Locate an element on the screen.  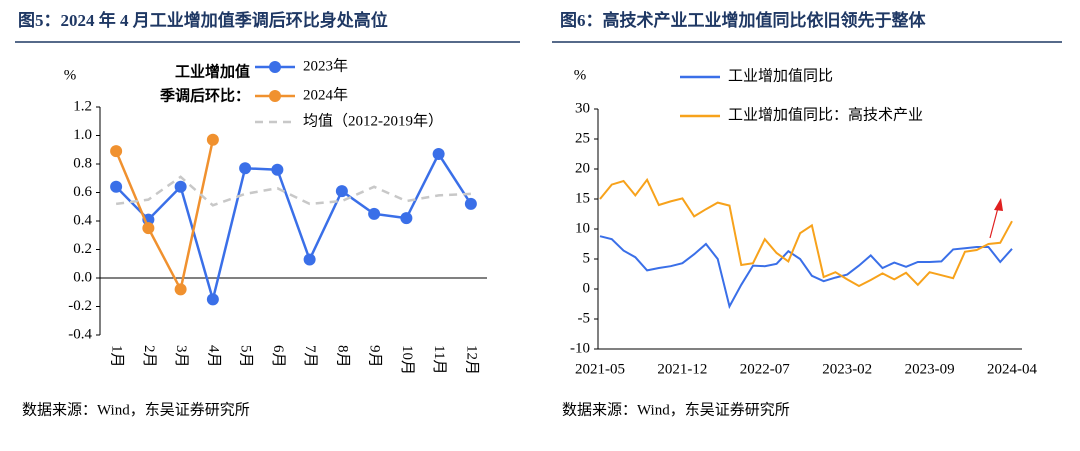
y-tick-label: 0.0 is located at coordinates (82, 277).